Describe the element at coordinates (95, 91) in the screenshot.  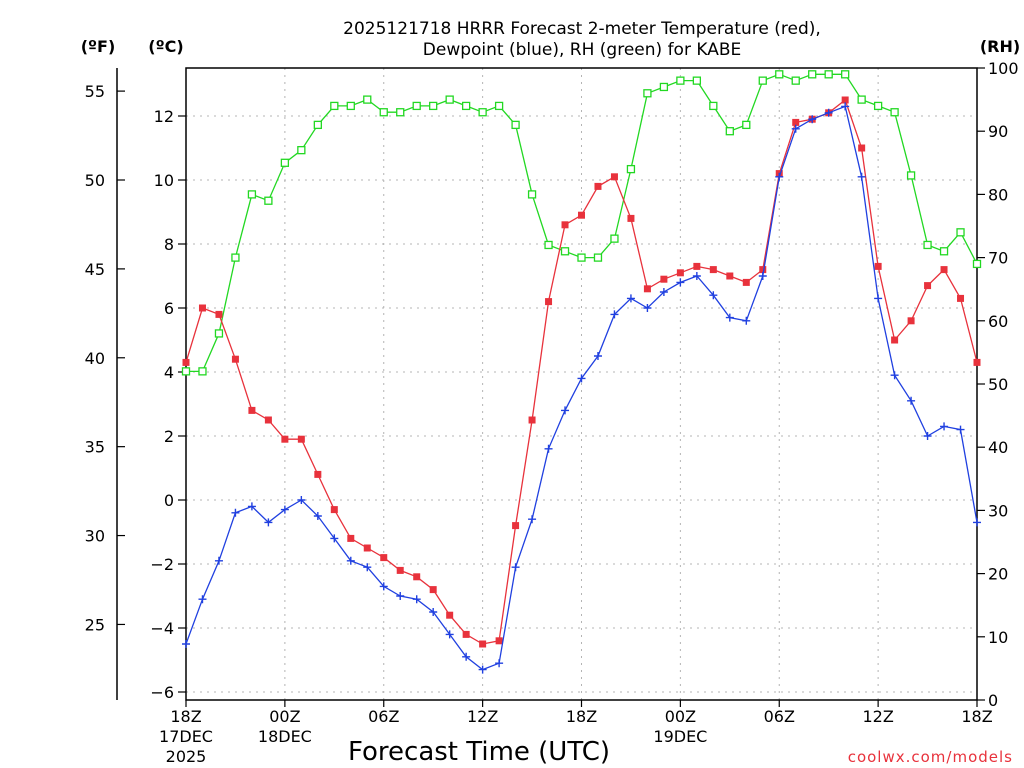
I see `fahrenheit-tick-label: 55` at that location.